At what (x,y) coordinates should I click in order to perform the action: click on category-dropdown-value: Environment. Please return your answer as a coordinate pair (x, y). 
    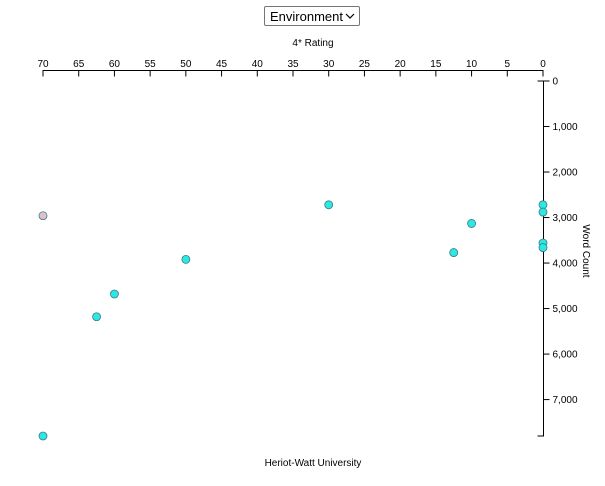
    Looking at the image, I should click on (306, 16).